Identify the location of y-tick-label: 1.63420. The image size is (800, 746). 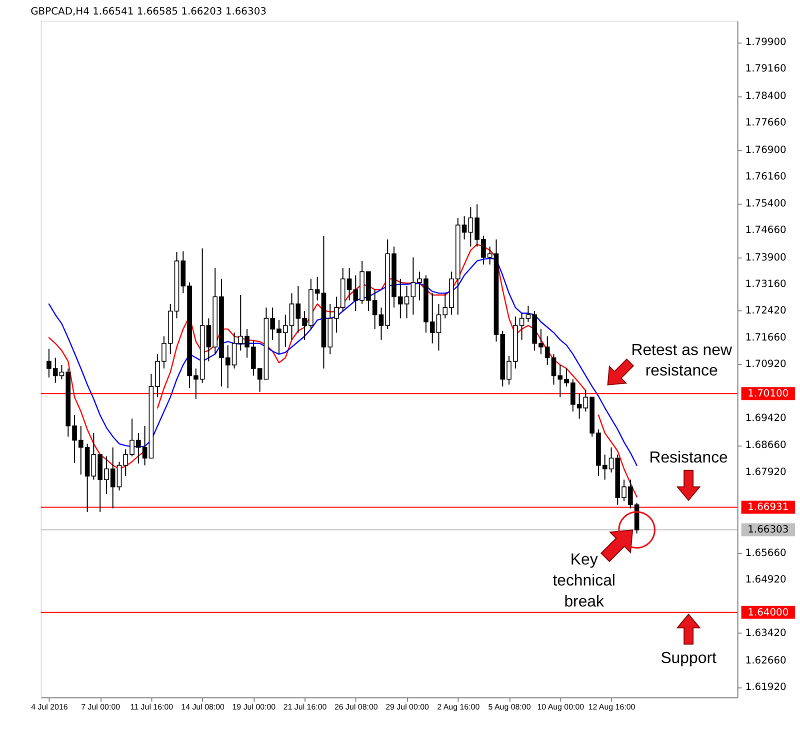
(765, 634).